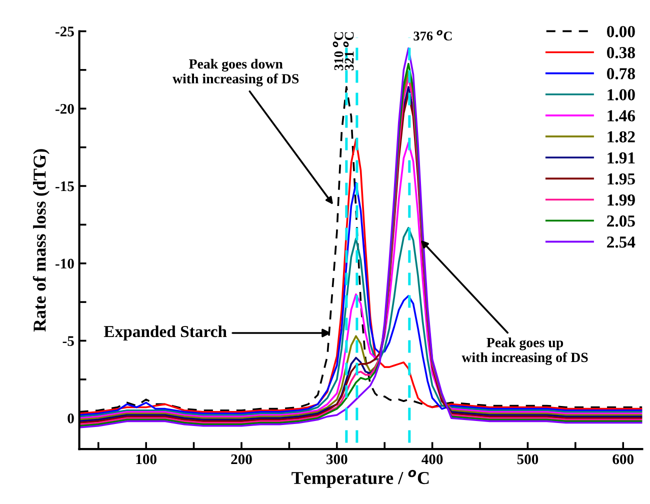  What do you see at coordinates (621, 221) in the screenshot?
I see `legend-label: 2.05` at bounding box center [621, 221].